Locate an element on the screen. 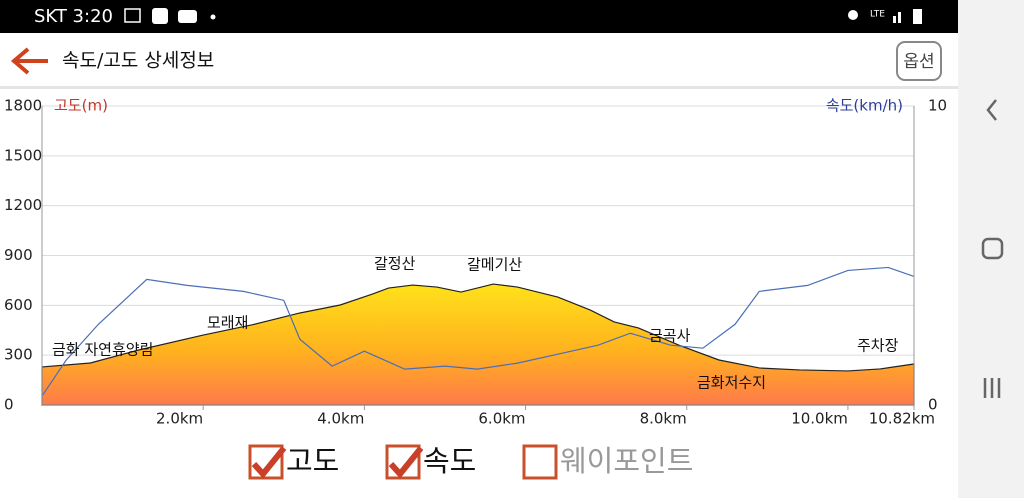 The width and height of the screenshot is (1024, 502). y-tick-label: 900 is located at coordinates (18, 255).